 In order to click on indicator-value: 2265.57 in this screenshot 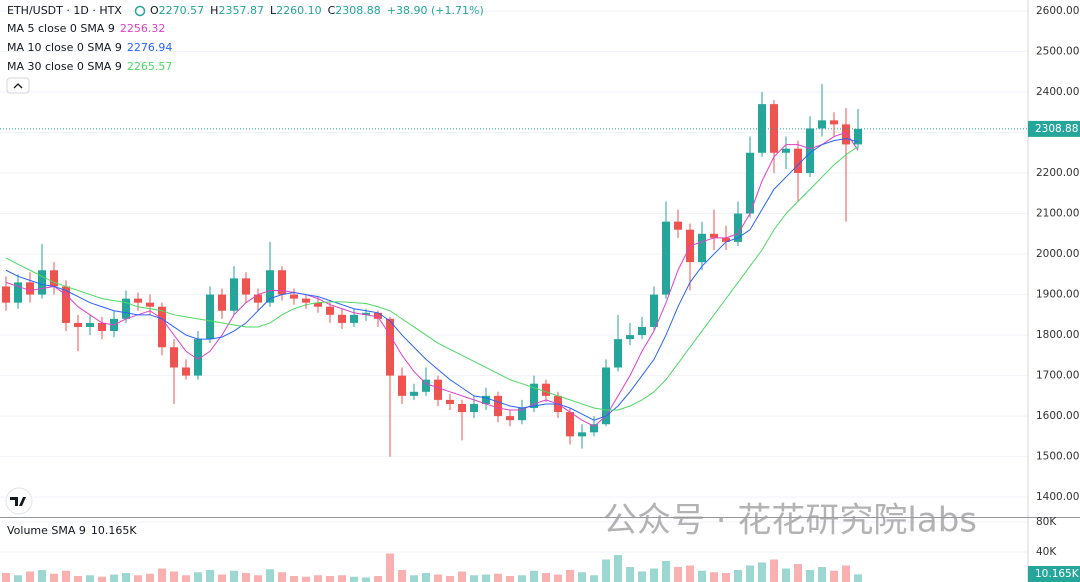, I will do `click(150, 66)`.